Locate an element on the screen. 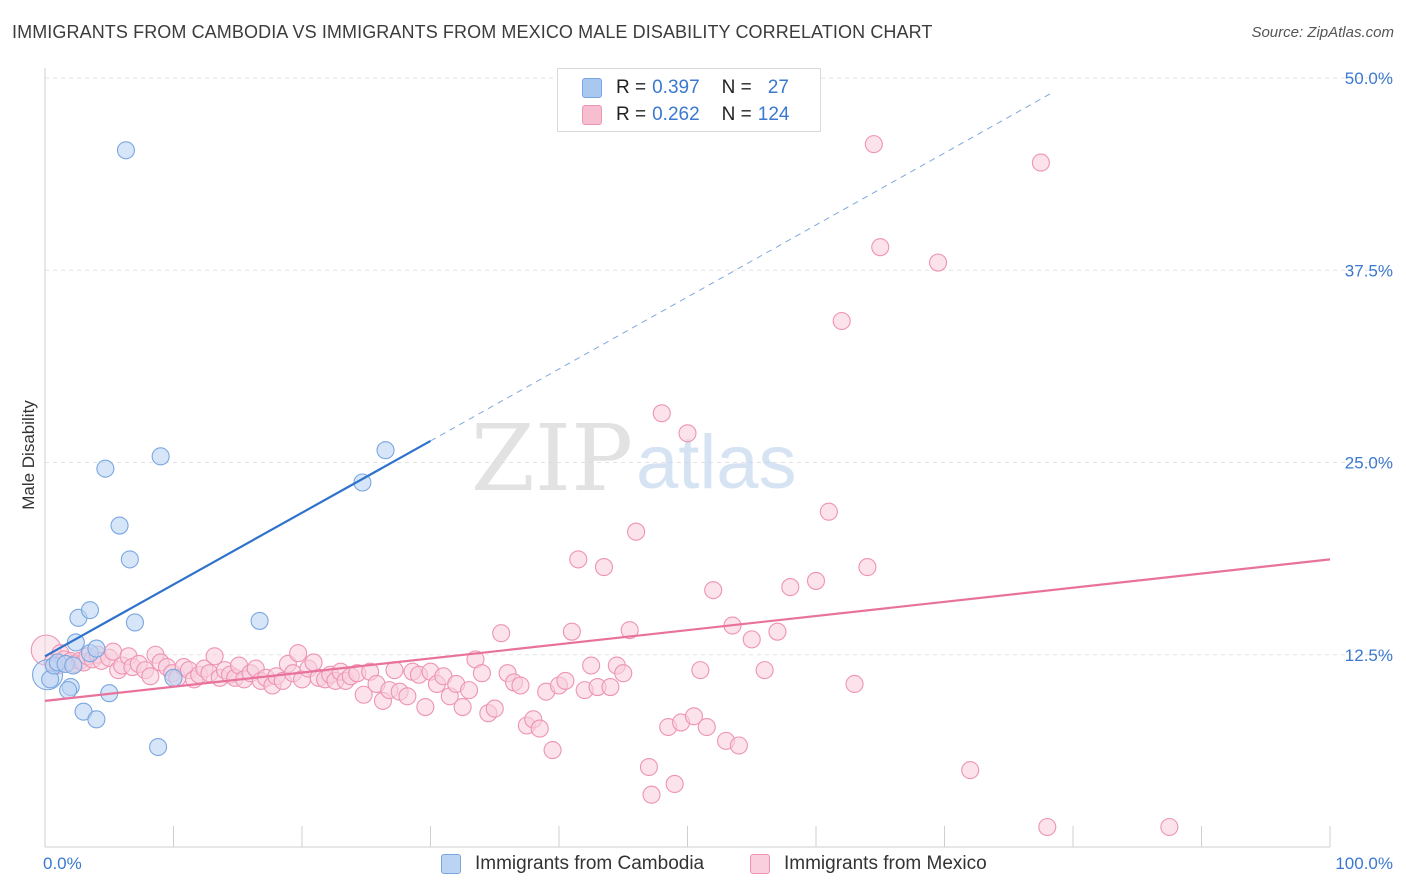 Image resolution: width=1406 pixels, height=892 pixels. y-tick-label: 25.0% is located at coordinates (1369, 463).